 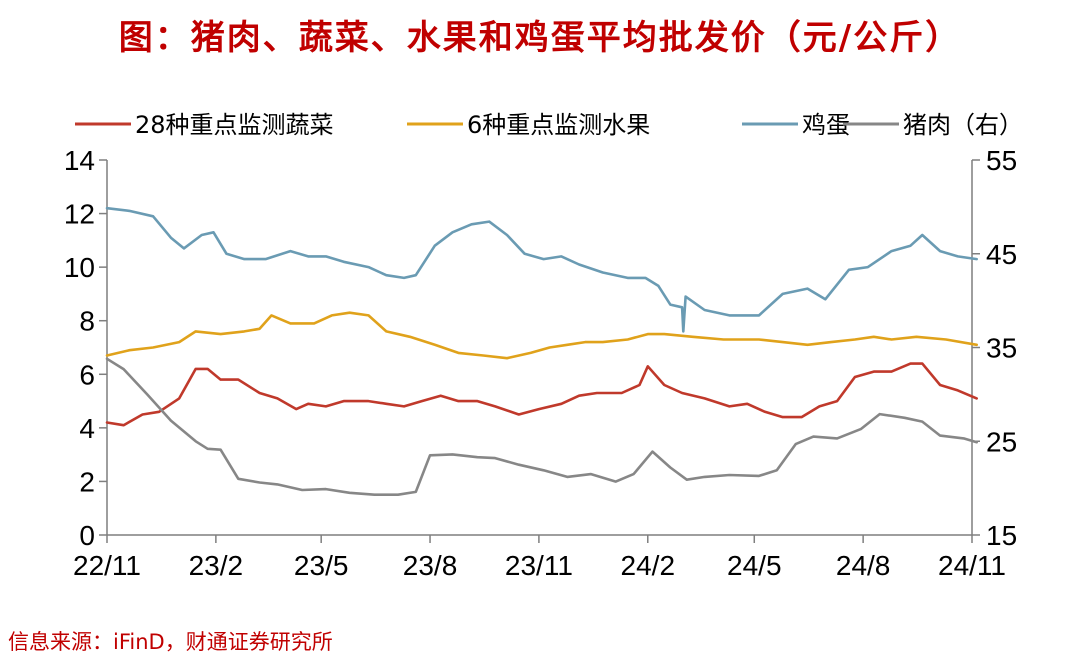 I want to click on left-tick-label: 8, so click(x=87, y=321).